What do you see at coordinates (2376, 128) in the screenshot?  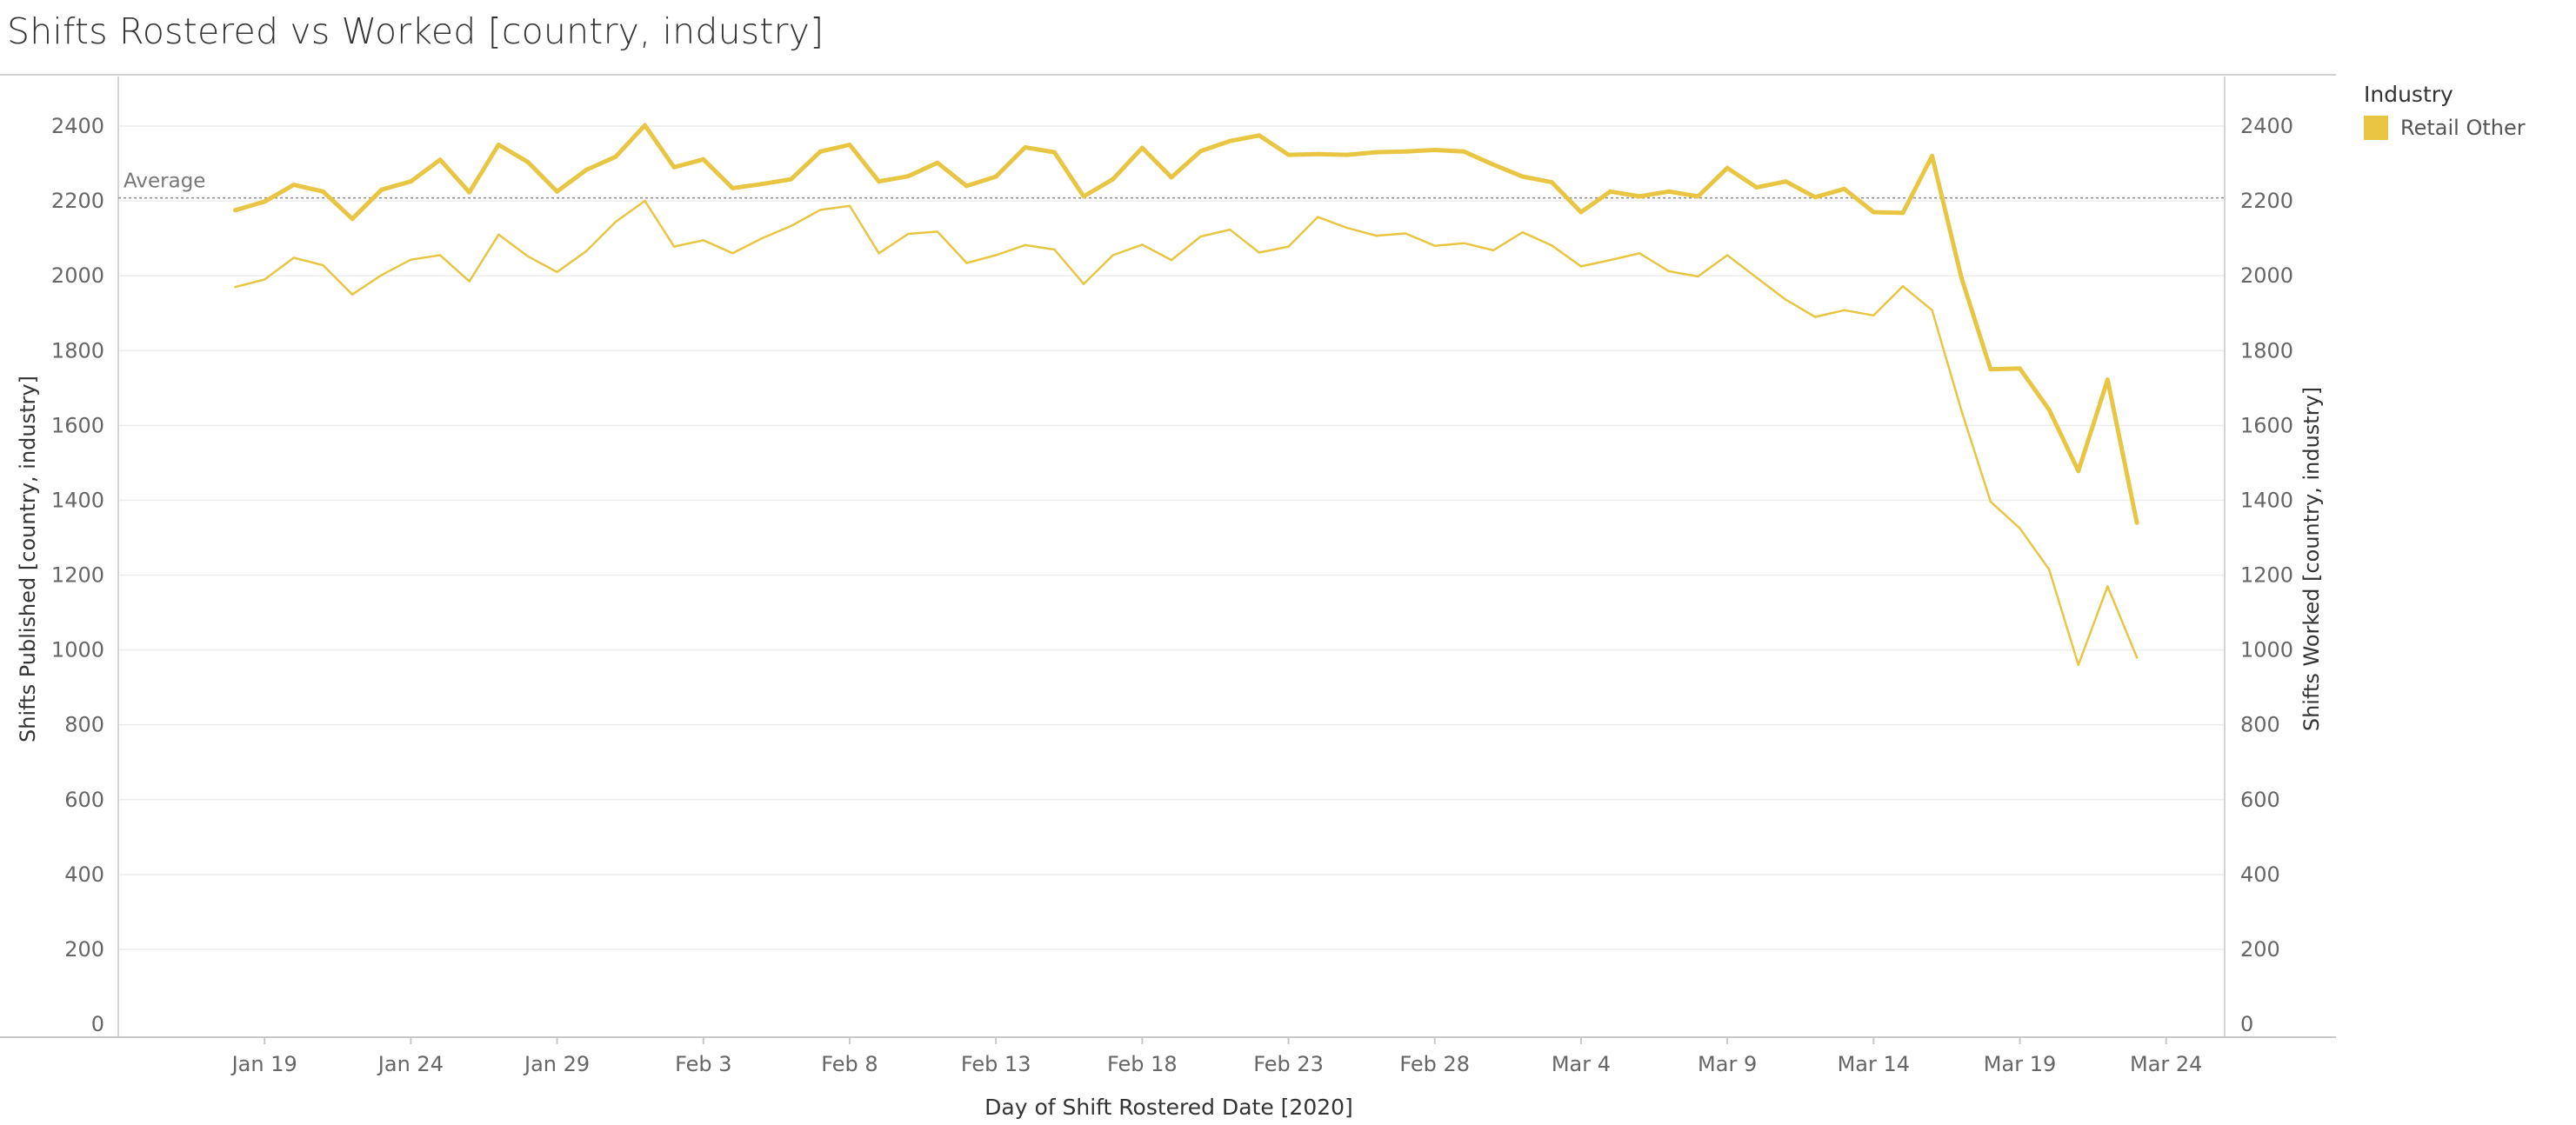 I see `legend-swatch` at bounding box center [2376, 128].